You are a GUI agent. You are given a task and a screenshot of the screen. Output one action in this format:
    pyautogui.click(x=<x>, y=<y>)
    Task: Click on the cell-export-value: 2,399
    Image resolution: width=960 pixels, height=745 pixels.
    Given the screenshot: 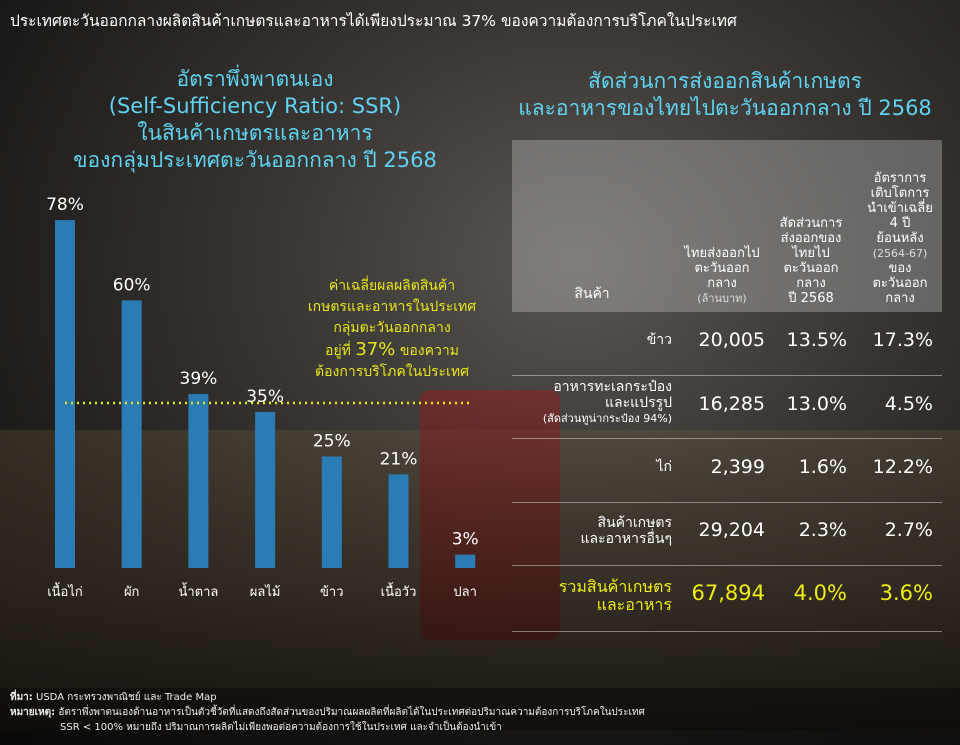 What is the action you would take?
    pyautogui.click(x=737, y=467)
    